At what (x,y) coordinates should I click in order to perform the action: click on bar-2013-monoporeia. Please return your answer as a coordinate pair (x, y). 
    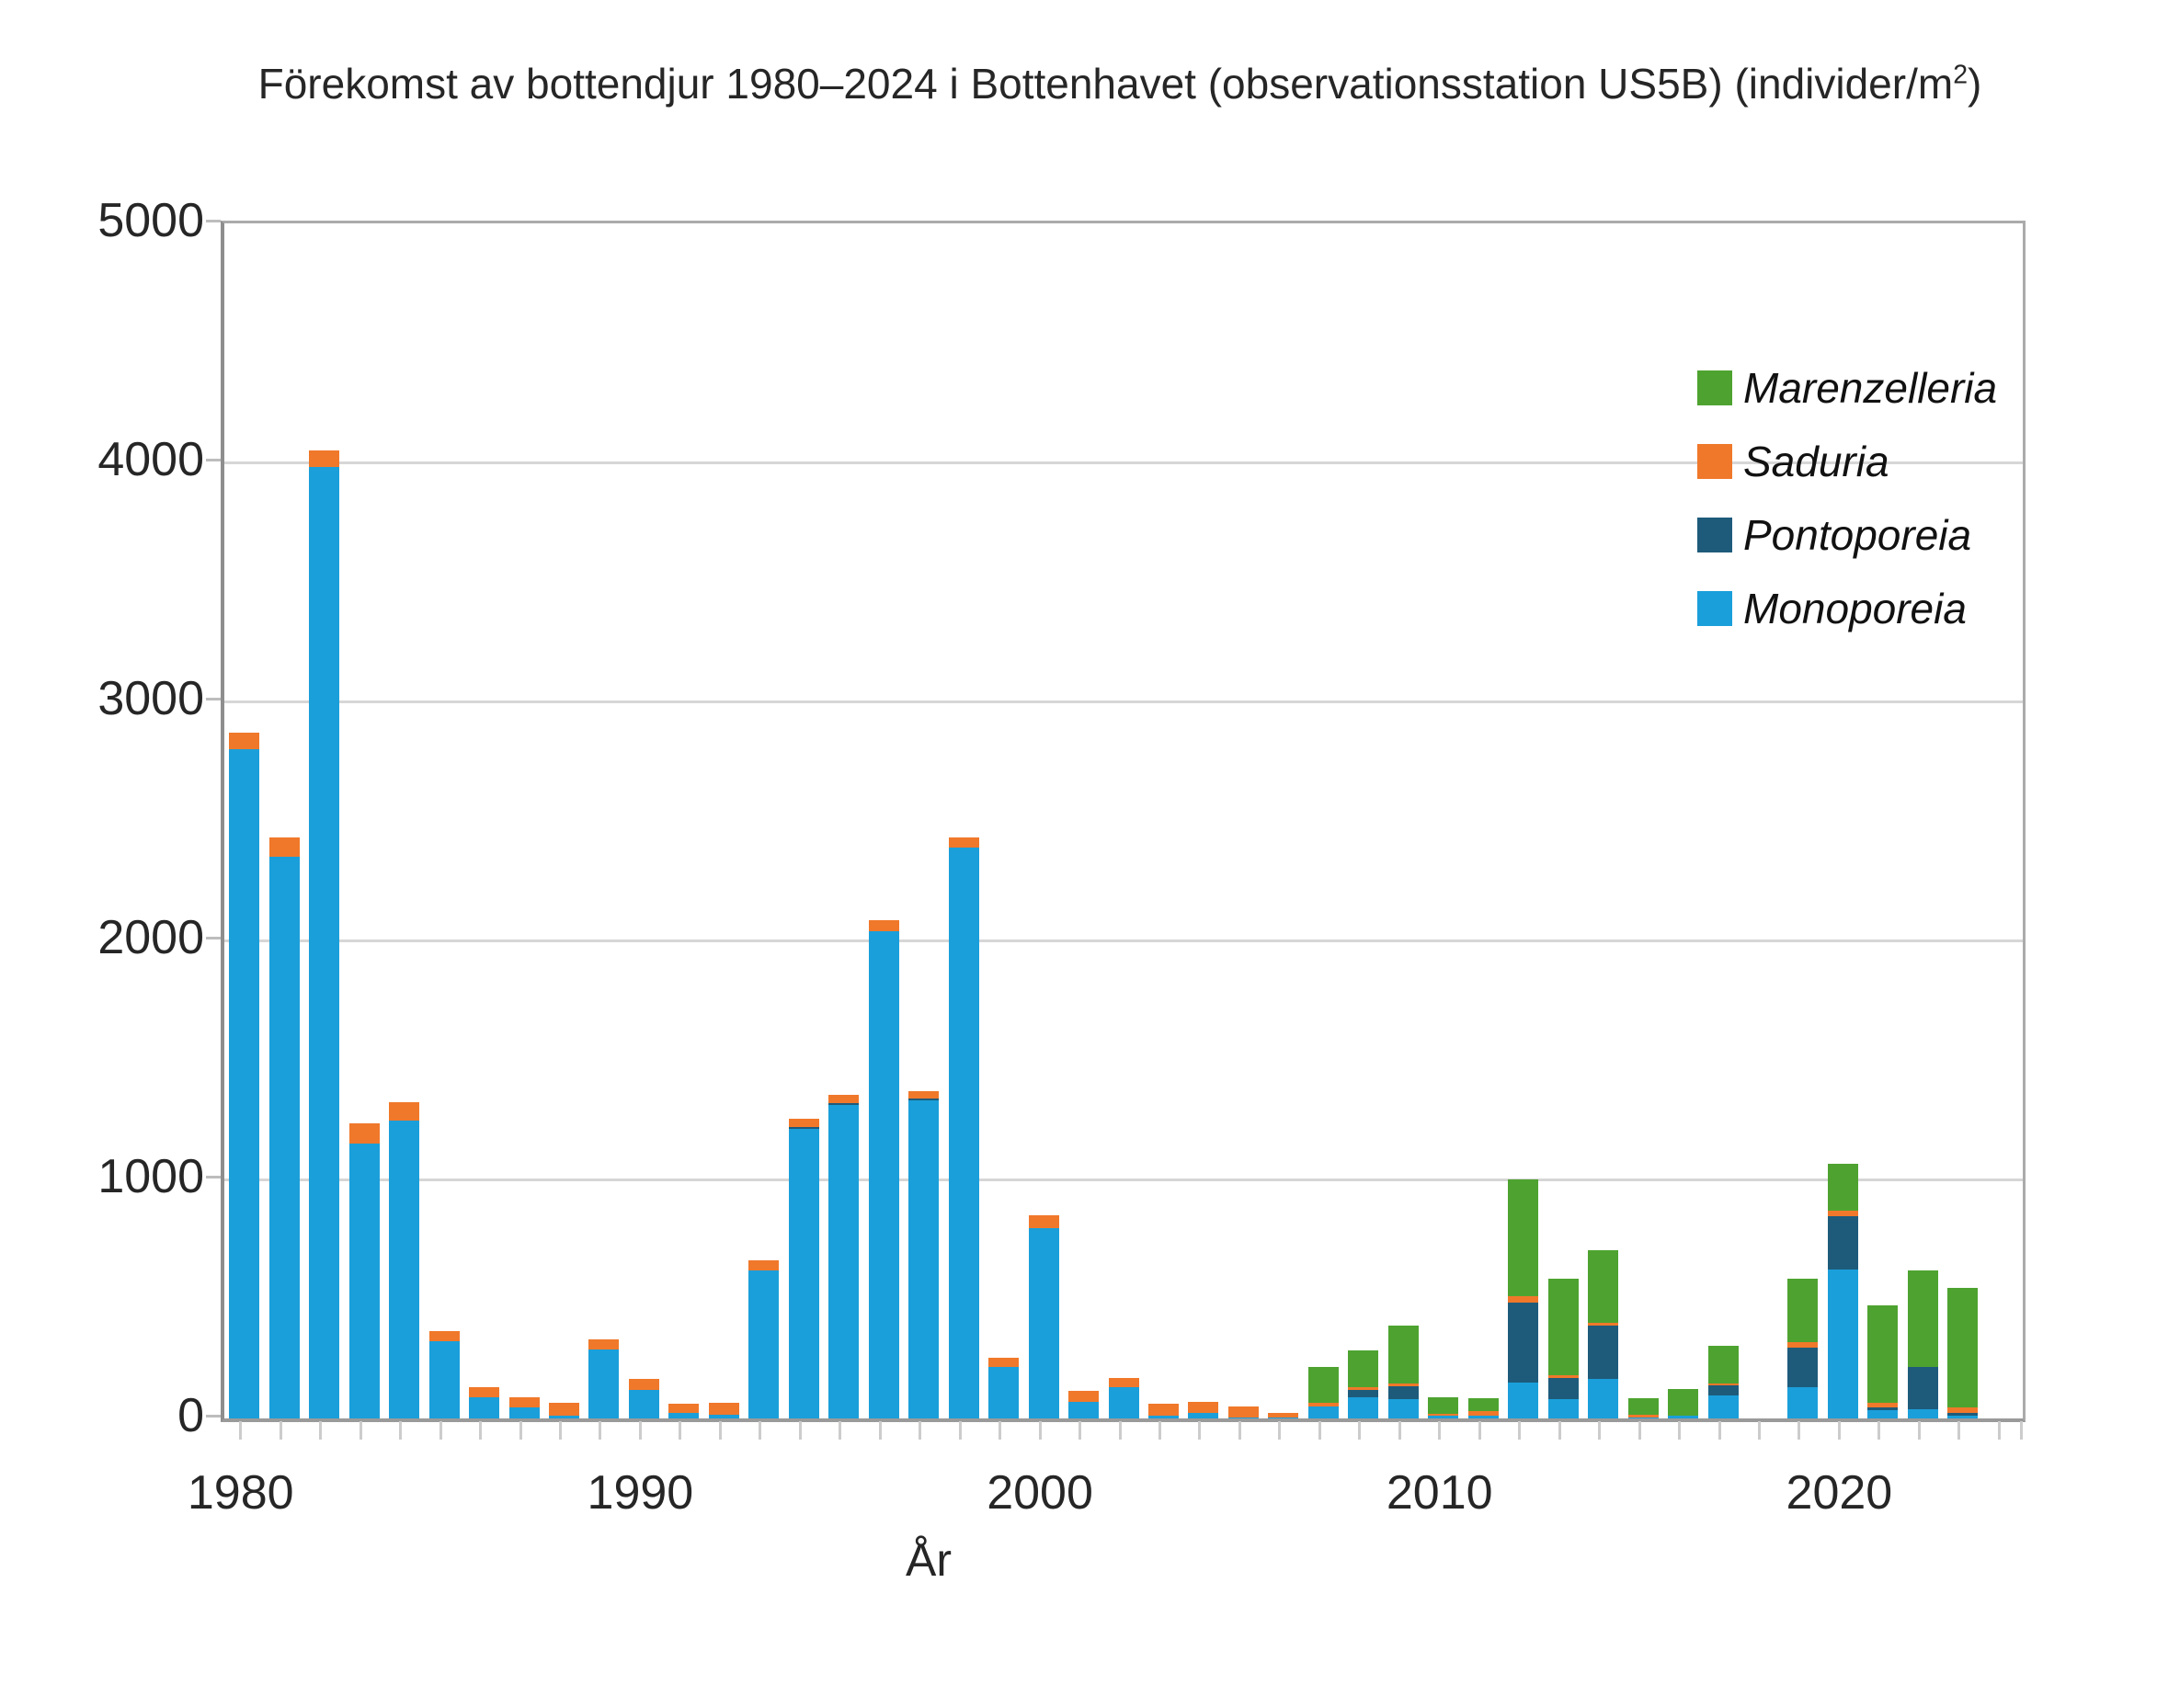
    Looking at the image, I should click on (1563, 1408).